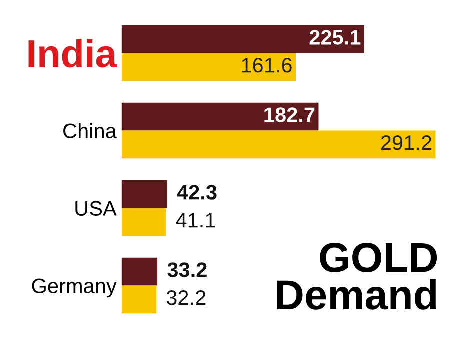 The width and height of the screenshot is (451, 338). I want to click on data-label: 41.1, so click(196, 220).